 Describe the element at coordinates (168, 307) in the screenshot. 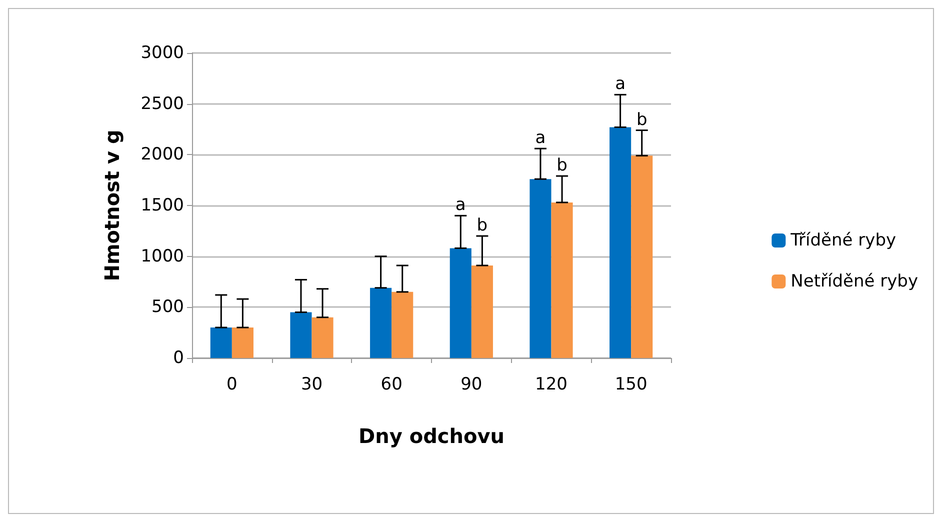

I see `y-tick-label: 500` at that location.